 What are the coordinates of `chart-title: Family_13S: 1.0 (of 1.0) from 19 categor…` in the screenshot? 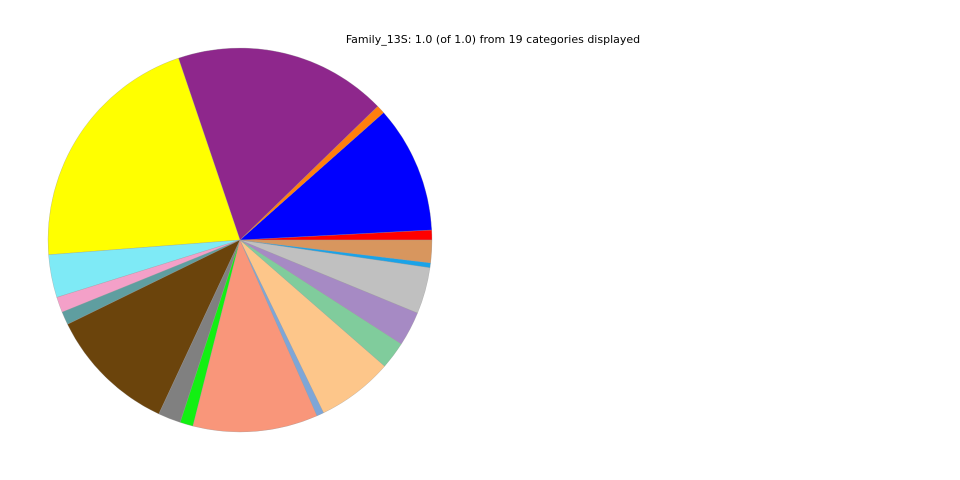 It's located at (493, 39).